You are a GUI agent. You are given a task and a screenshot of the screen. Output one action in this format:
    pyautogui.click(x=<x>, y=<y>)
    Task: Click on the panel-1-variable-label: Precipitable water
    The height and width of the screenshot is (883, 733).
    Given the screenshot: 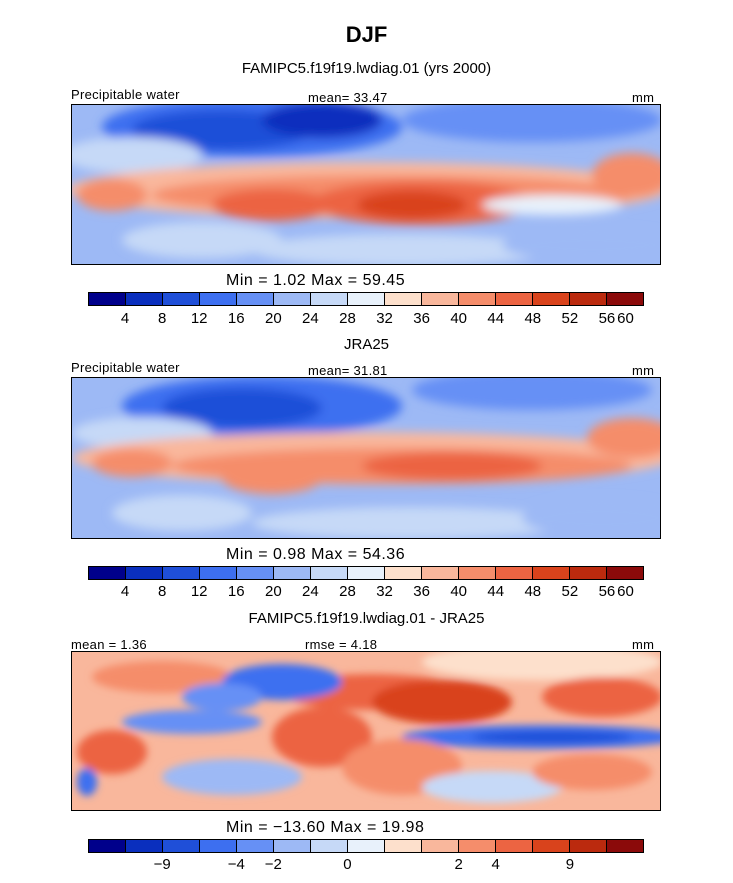 What is the action you would take?
    pyautogui.click(x=125, y=94)
    